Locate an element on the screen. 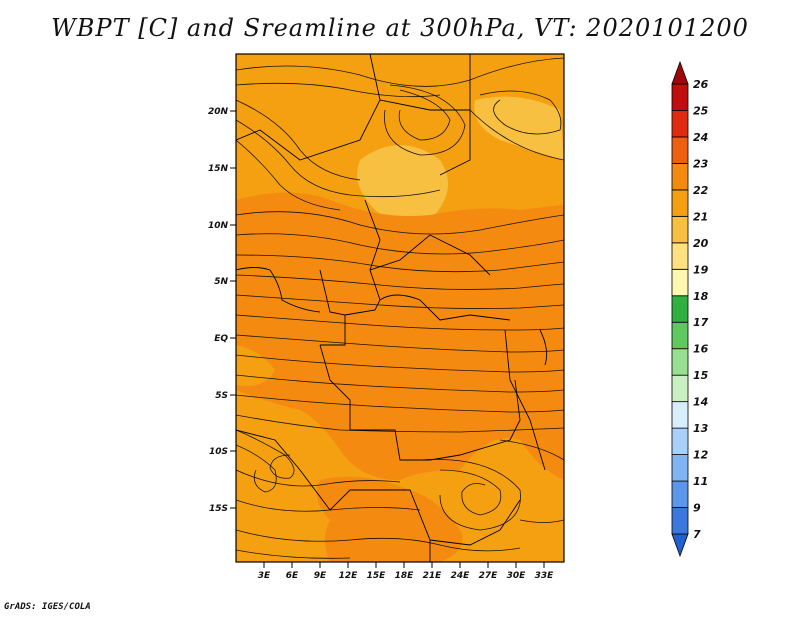 The width and height of the screenshot is (800, 618). colorbar-label: 21 is located at coordinates (700, 216).